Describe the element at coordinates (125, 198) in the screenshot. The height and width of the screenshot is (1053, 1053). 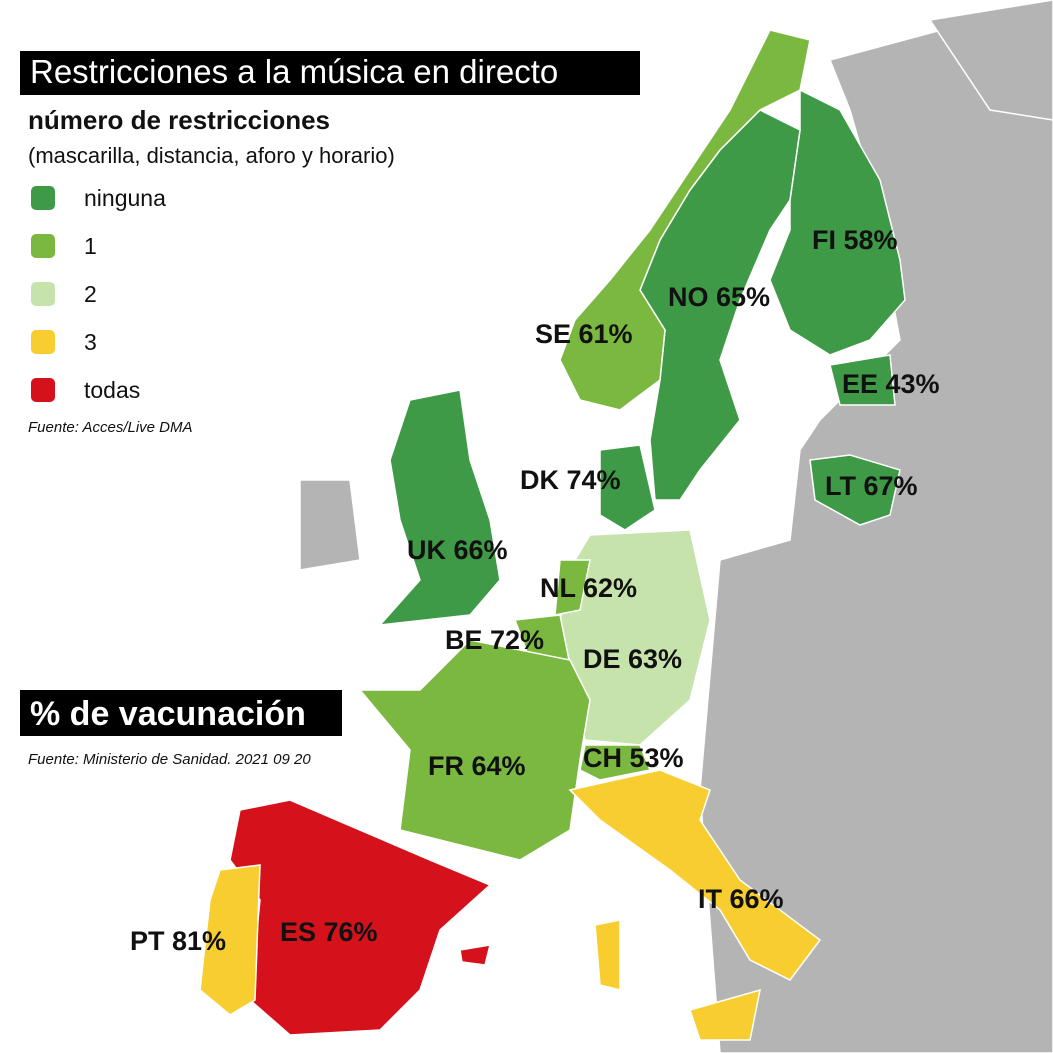
I see `legend-label: ninguna` at that location.